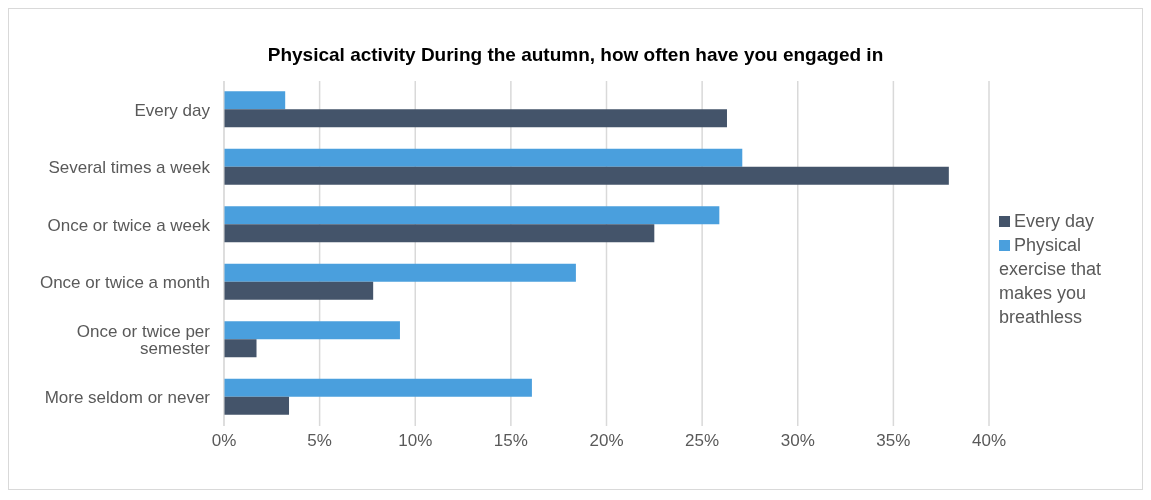 Image resolution: width=1151 pixels, height=500 pixels. What do you see at coordinates (510, 441) in the screenshot?
I see `x-tick-label: 15%` at bounding box center [510, 441].